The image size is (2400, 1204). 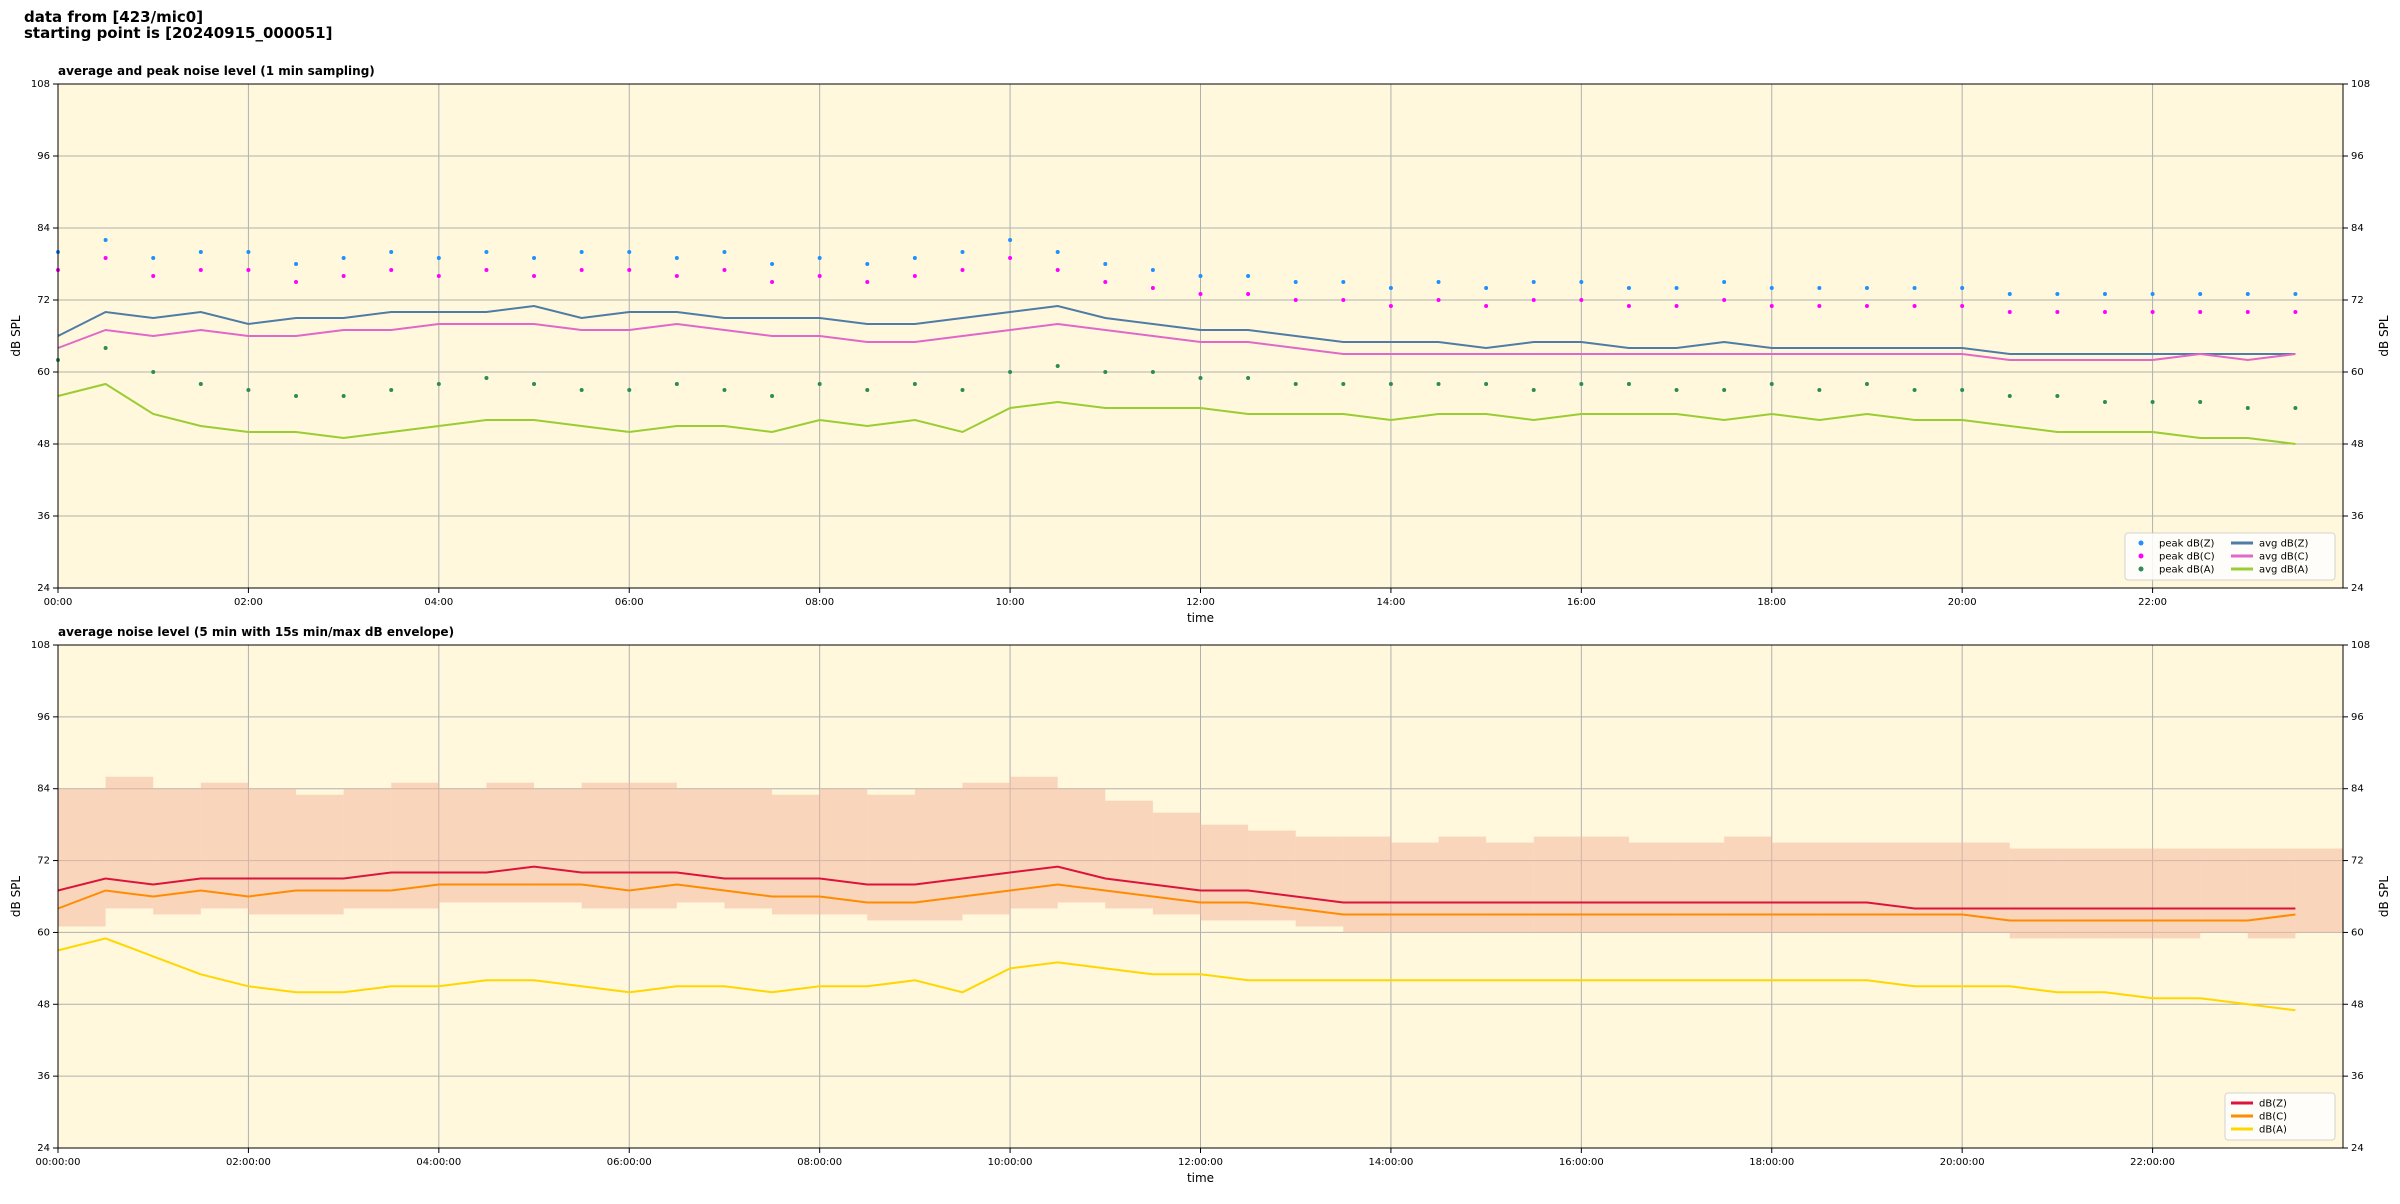 I want to click on x-tick-label: 12:00, so click(x=1200, y=602).